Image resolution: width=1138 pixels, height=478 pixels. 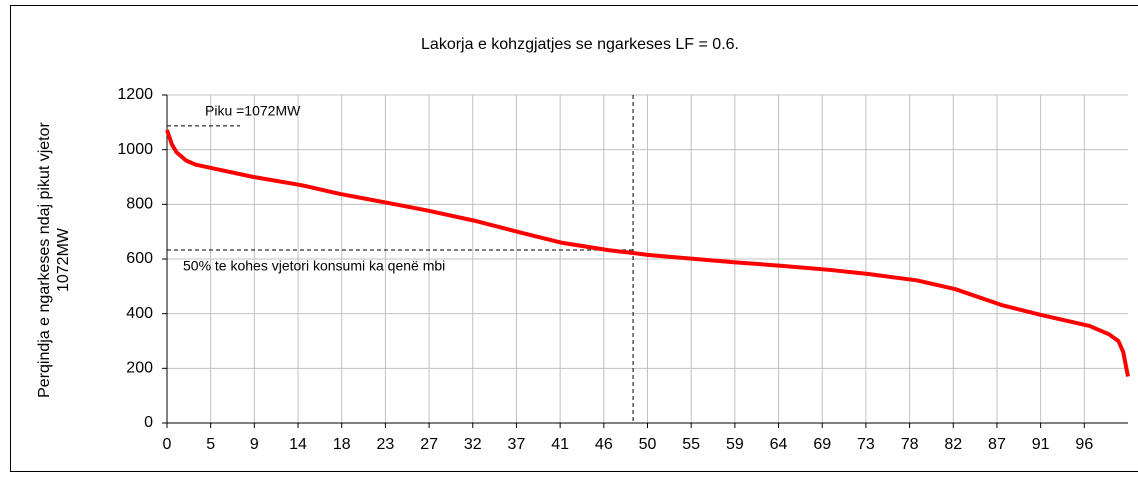 What do you see at coordinates (342, 444) in the screenshot?
I see `x-tick-label: 18` at bounding box center [342, 444].